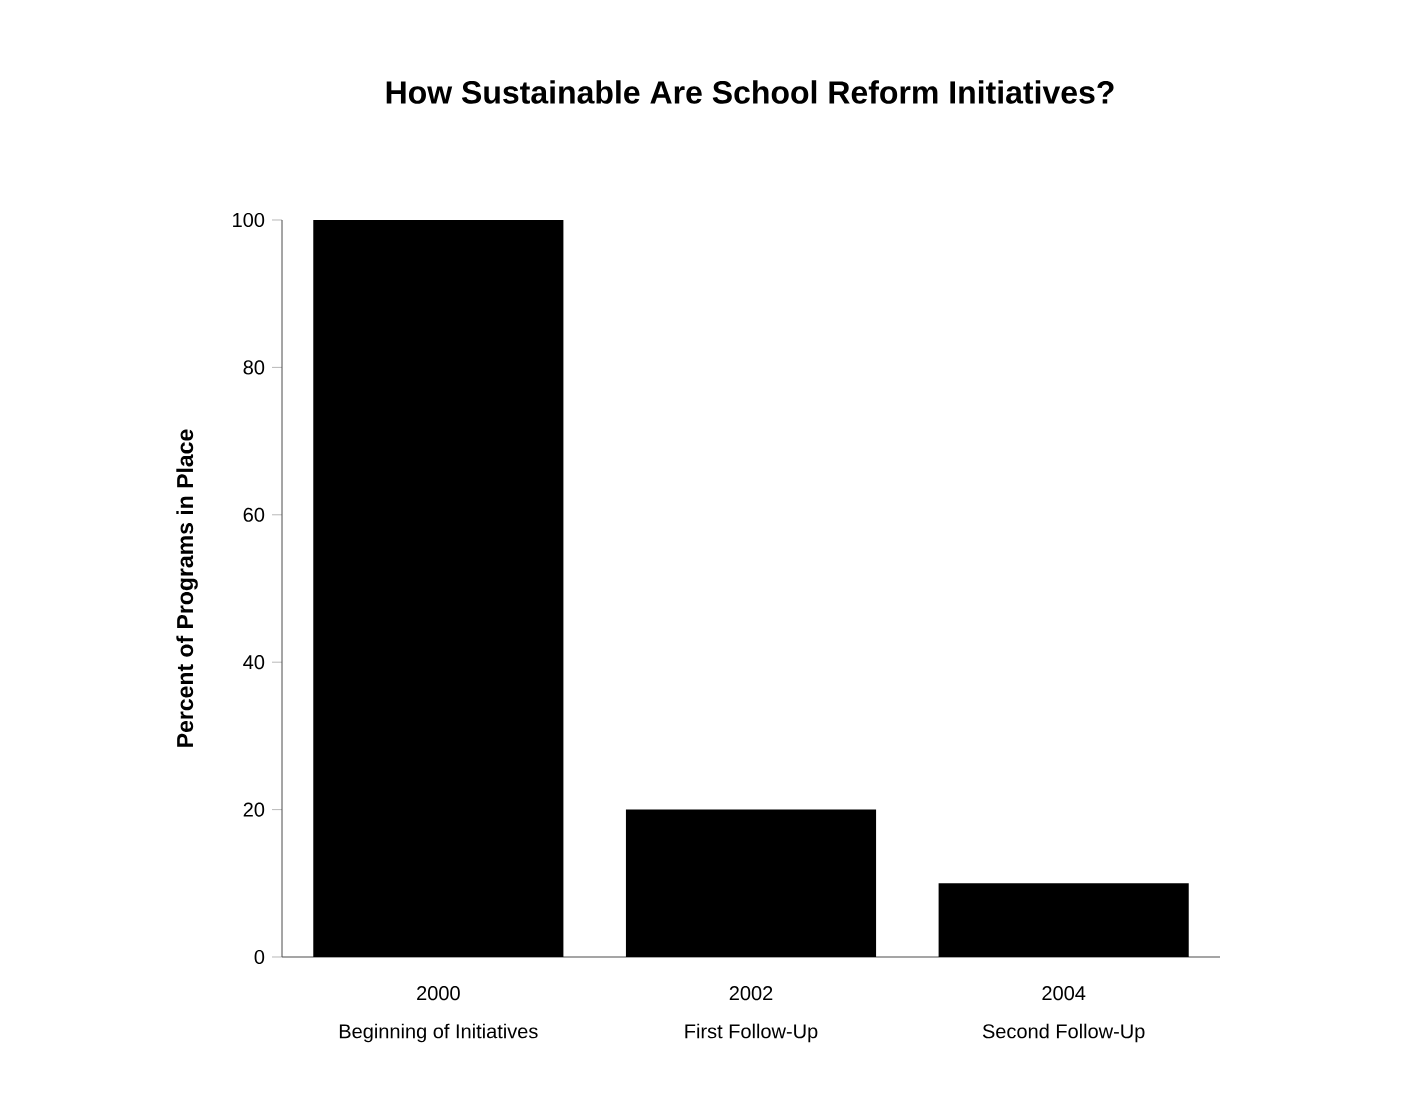 This screenshot has width=1408, height=1105. I want to click on chart-title: How Sustainable Are School Reform Initiatives?, so click(750, 92).